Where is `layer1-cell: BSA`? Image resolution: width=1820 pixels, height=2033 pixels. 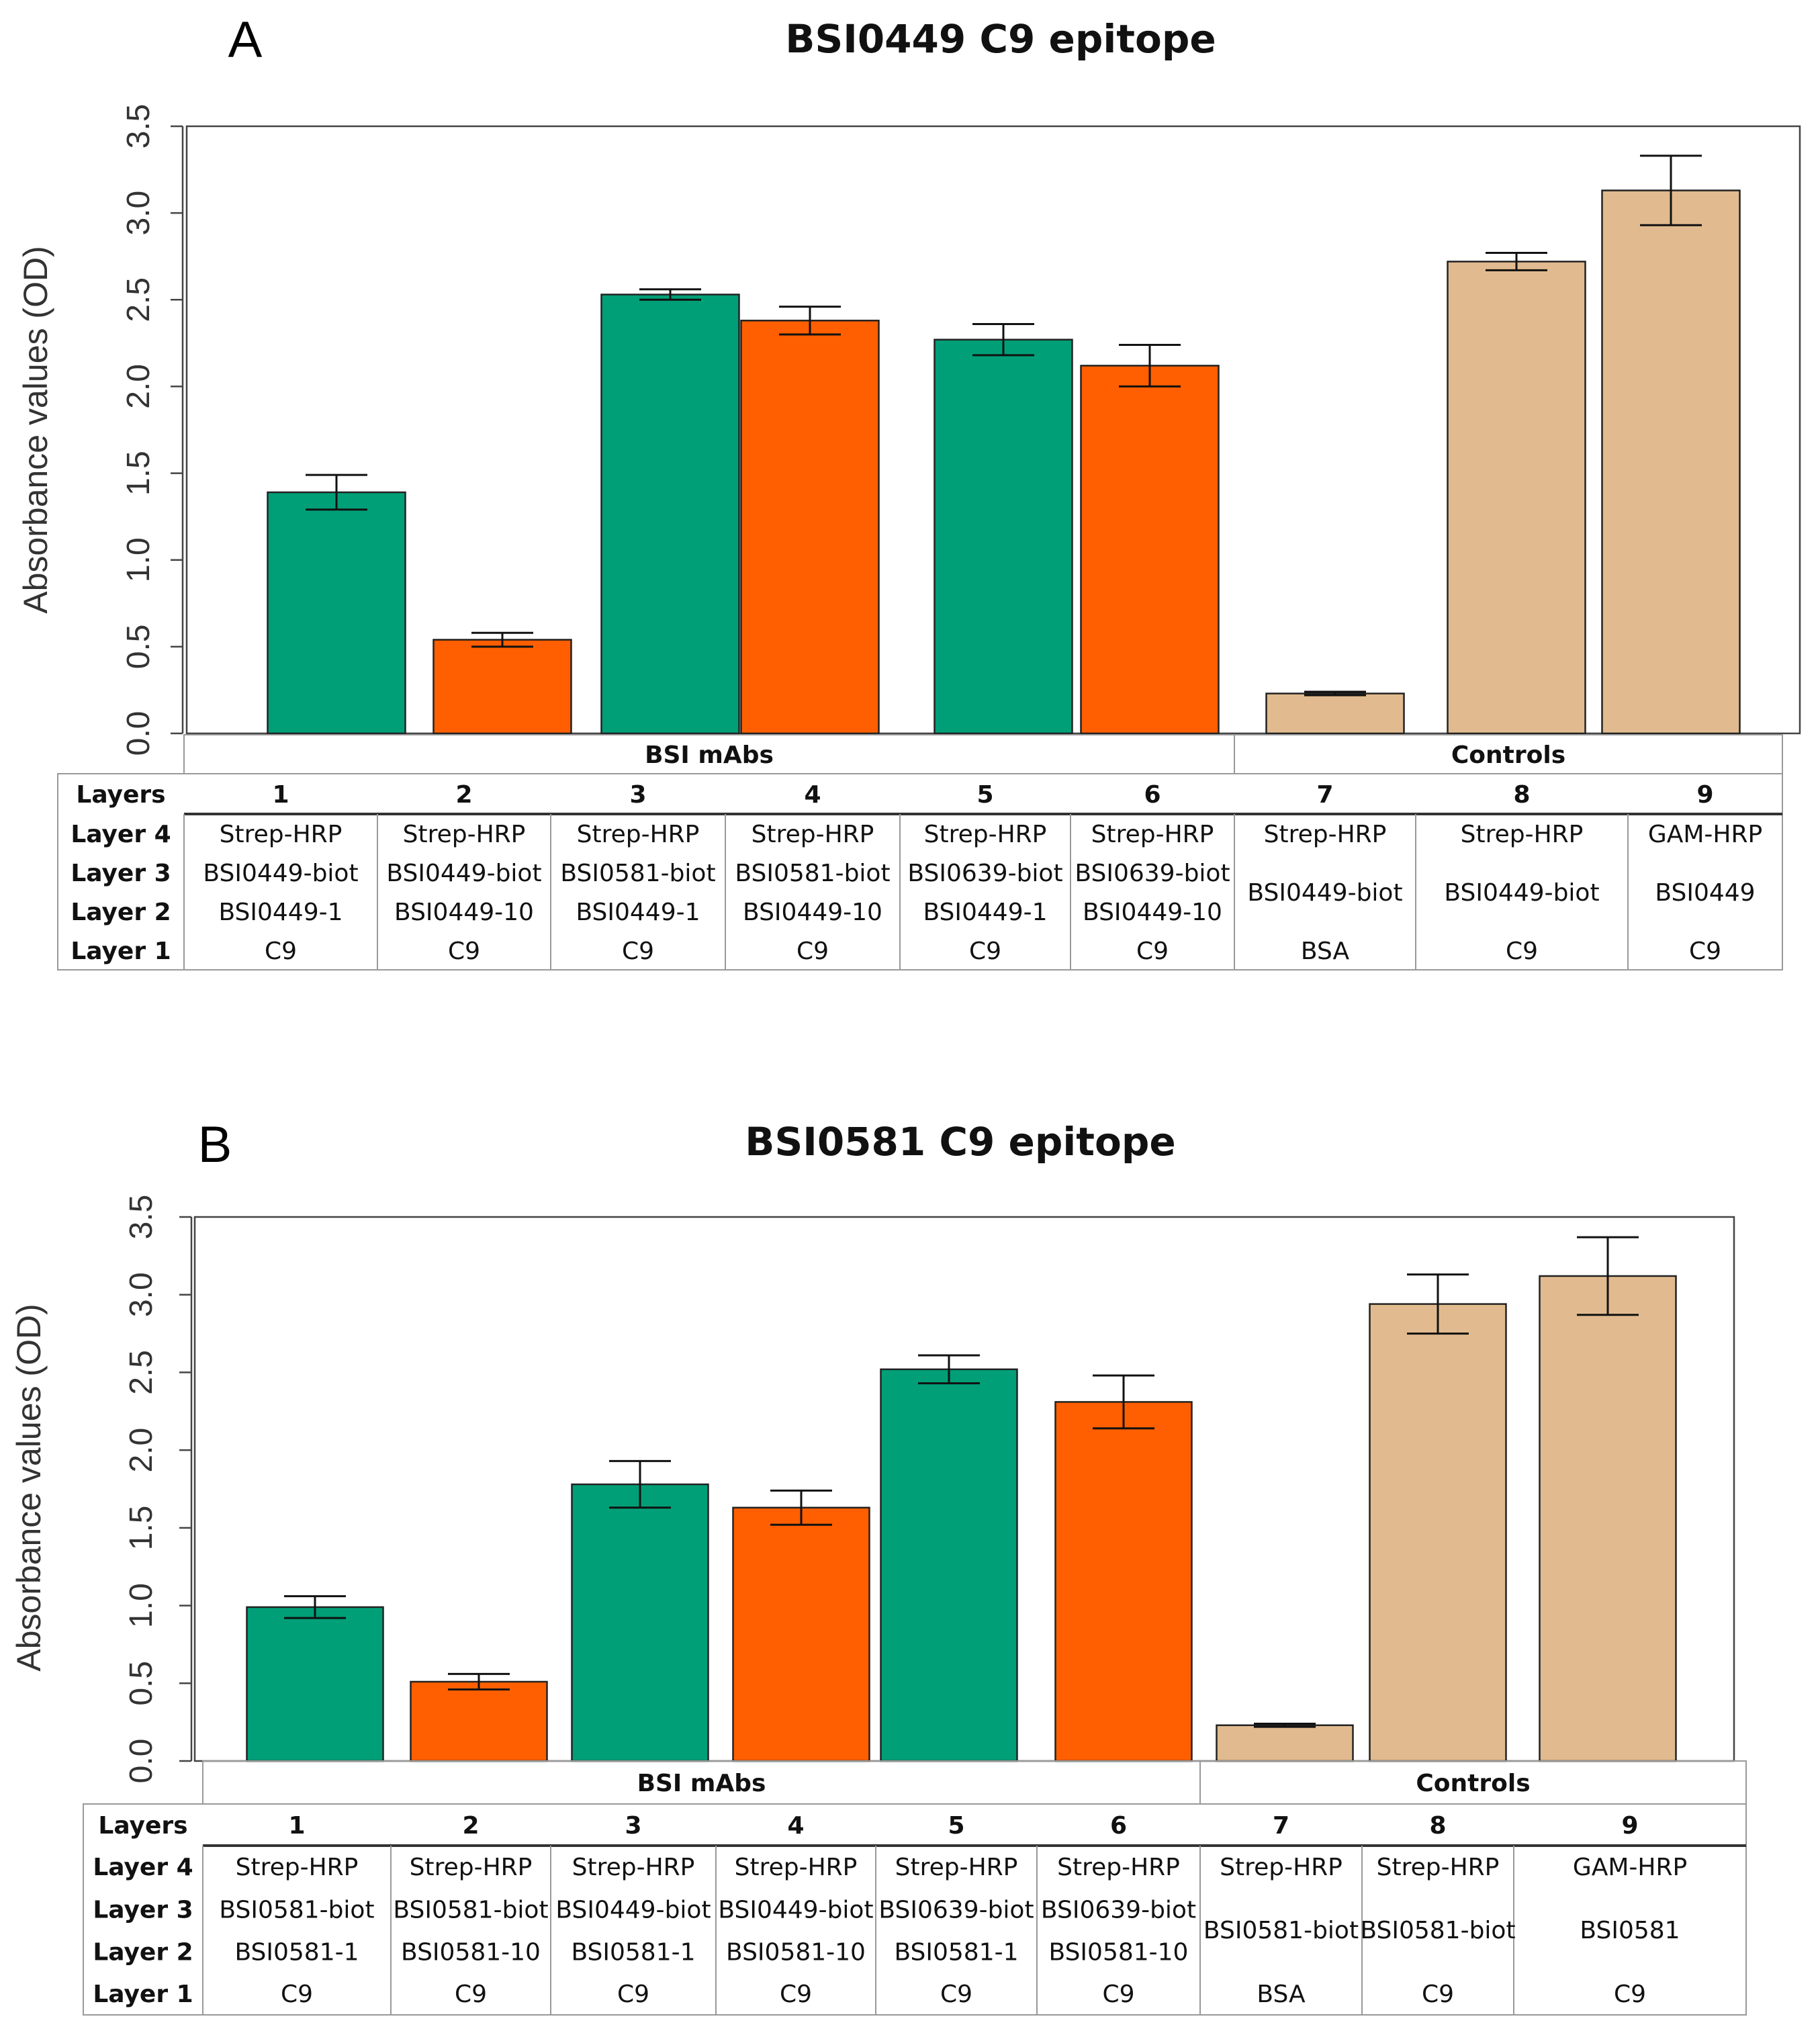 layer1-cell: BSA is located at coordinates (1325, 951).